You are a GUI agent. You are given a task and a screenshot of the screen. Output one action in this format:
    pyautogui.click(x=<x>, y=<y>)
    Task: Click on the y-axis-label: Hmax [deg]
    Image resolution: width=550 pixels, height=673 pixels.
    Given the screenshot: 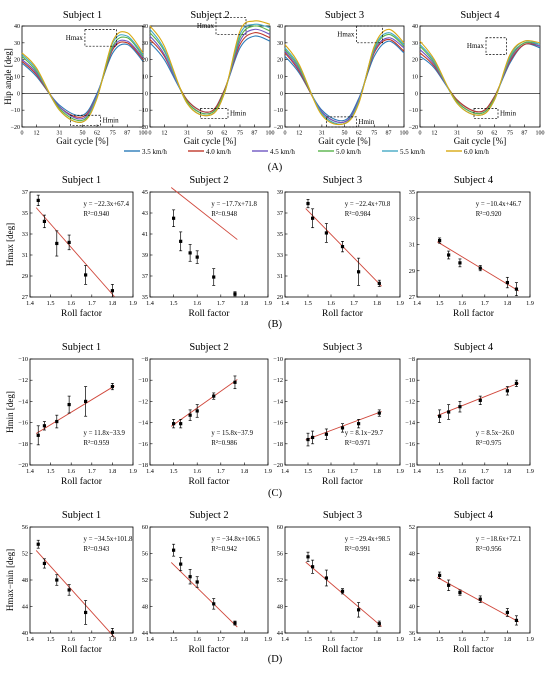 What is the action you would take?
    pyautogui.click(x=10, y=244)
    